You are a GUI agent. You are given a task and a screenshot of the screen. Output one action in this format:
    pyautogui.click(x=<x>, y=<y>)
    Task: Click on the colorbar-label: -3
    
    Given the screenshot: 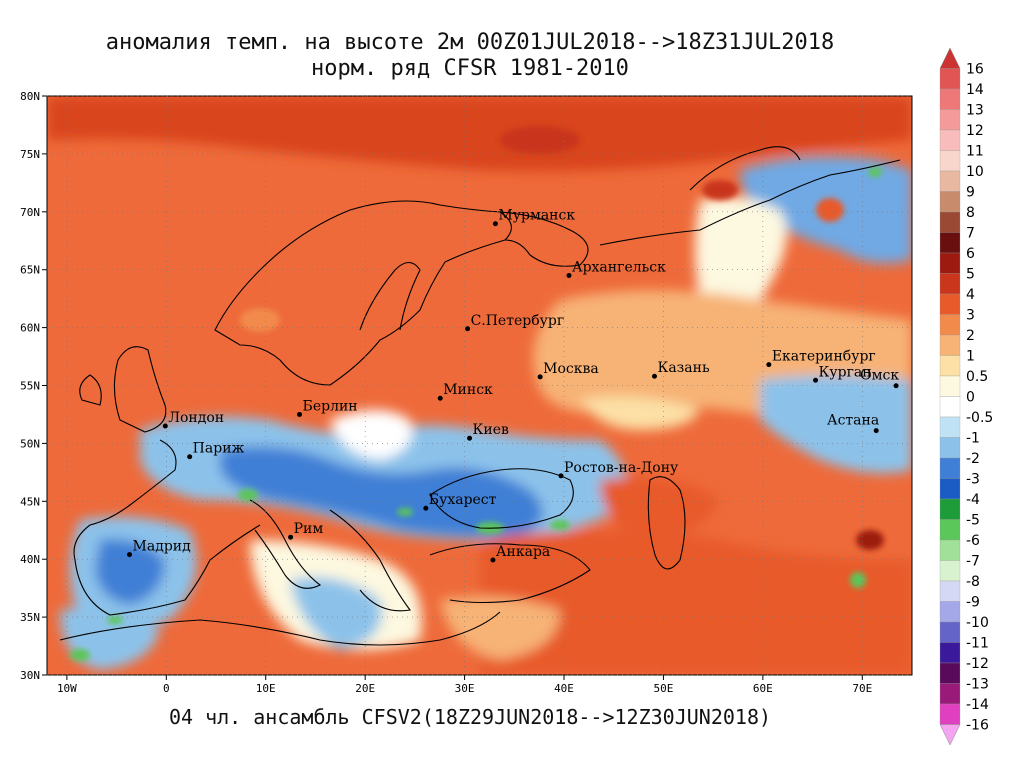 What is the action you would take?
    pyautogui.click(x=973, y=480)
    